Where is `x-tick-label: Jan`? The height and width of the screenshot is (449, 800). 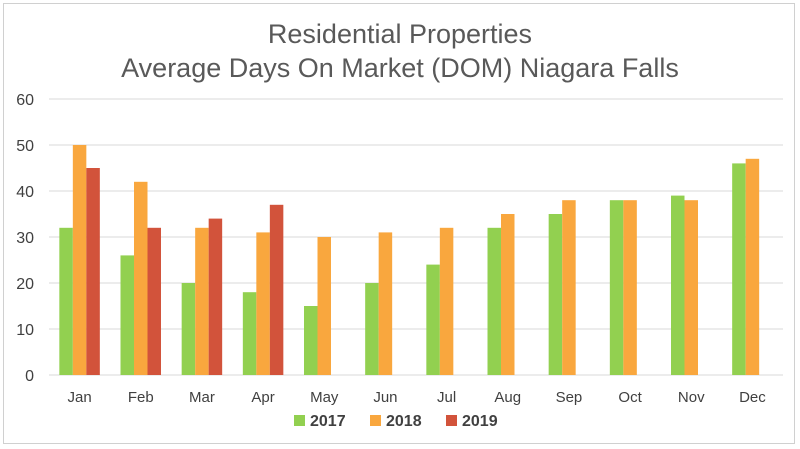
x-tick-label: Jan is located at coordinates (79, 397).